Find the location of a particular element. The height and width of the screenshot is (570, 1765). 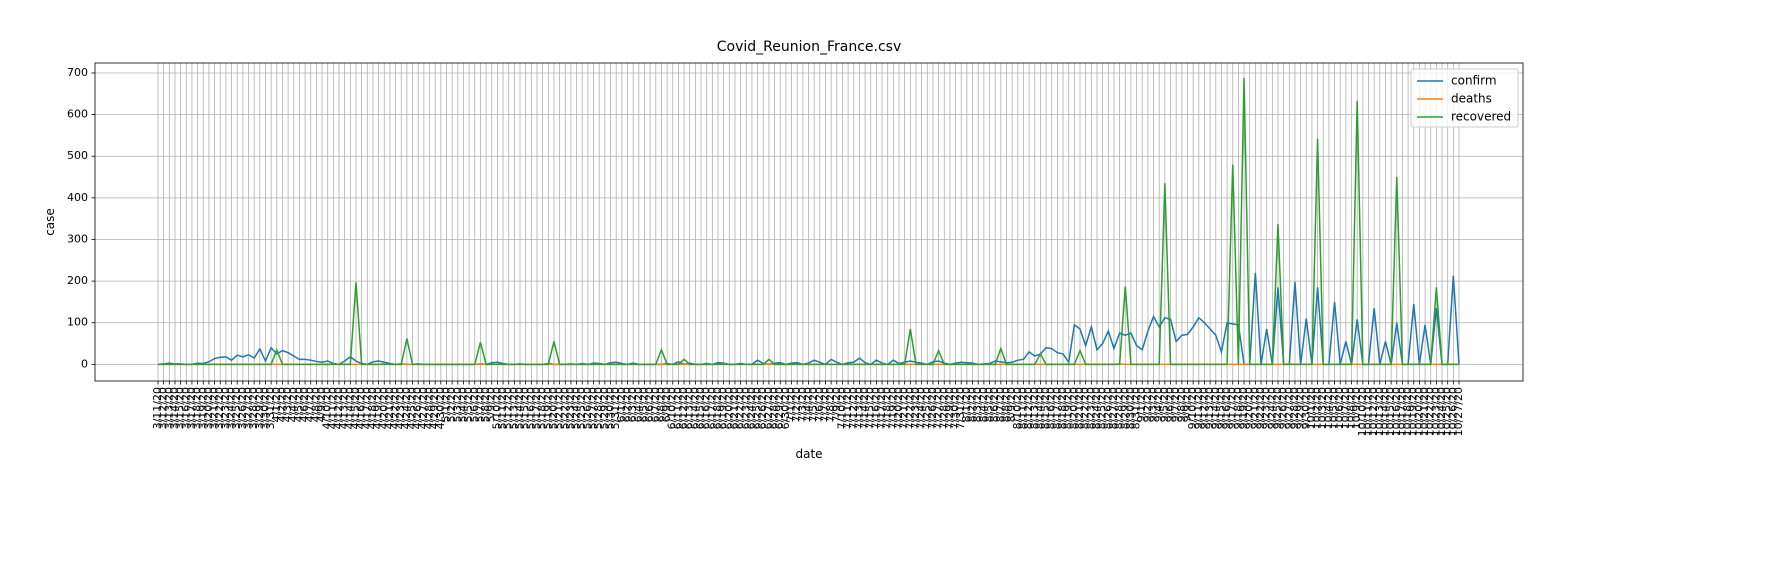

x-tick-label: 7/18/20 is located at coordinates (887, 408).